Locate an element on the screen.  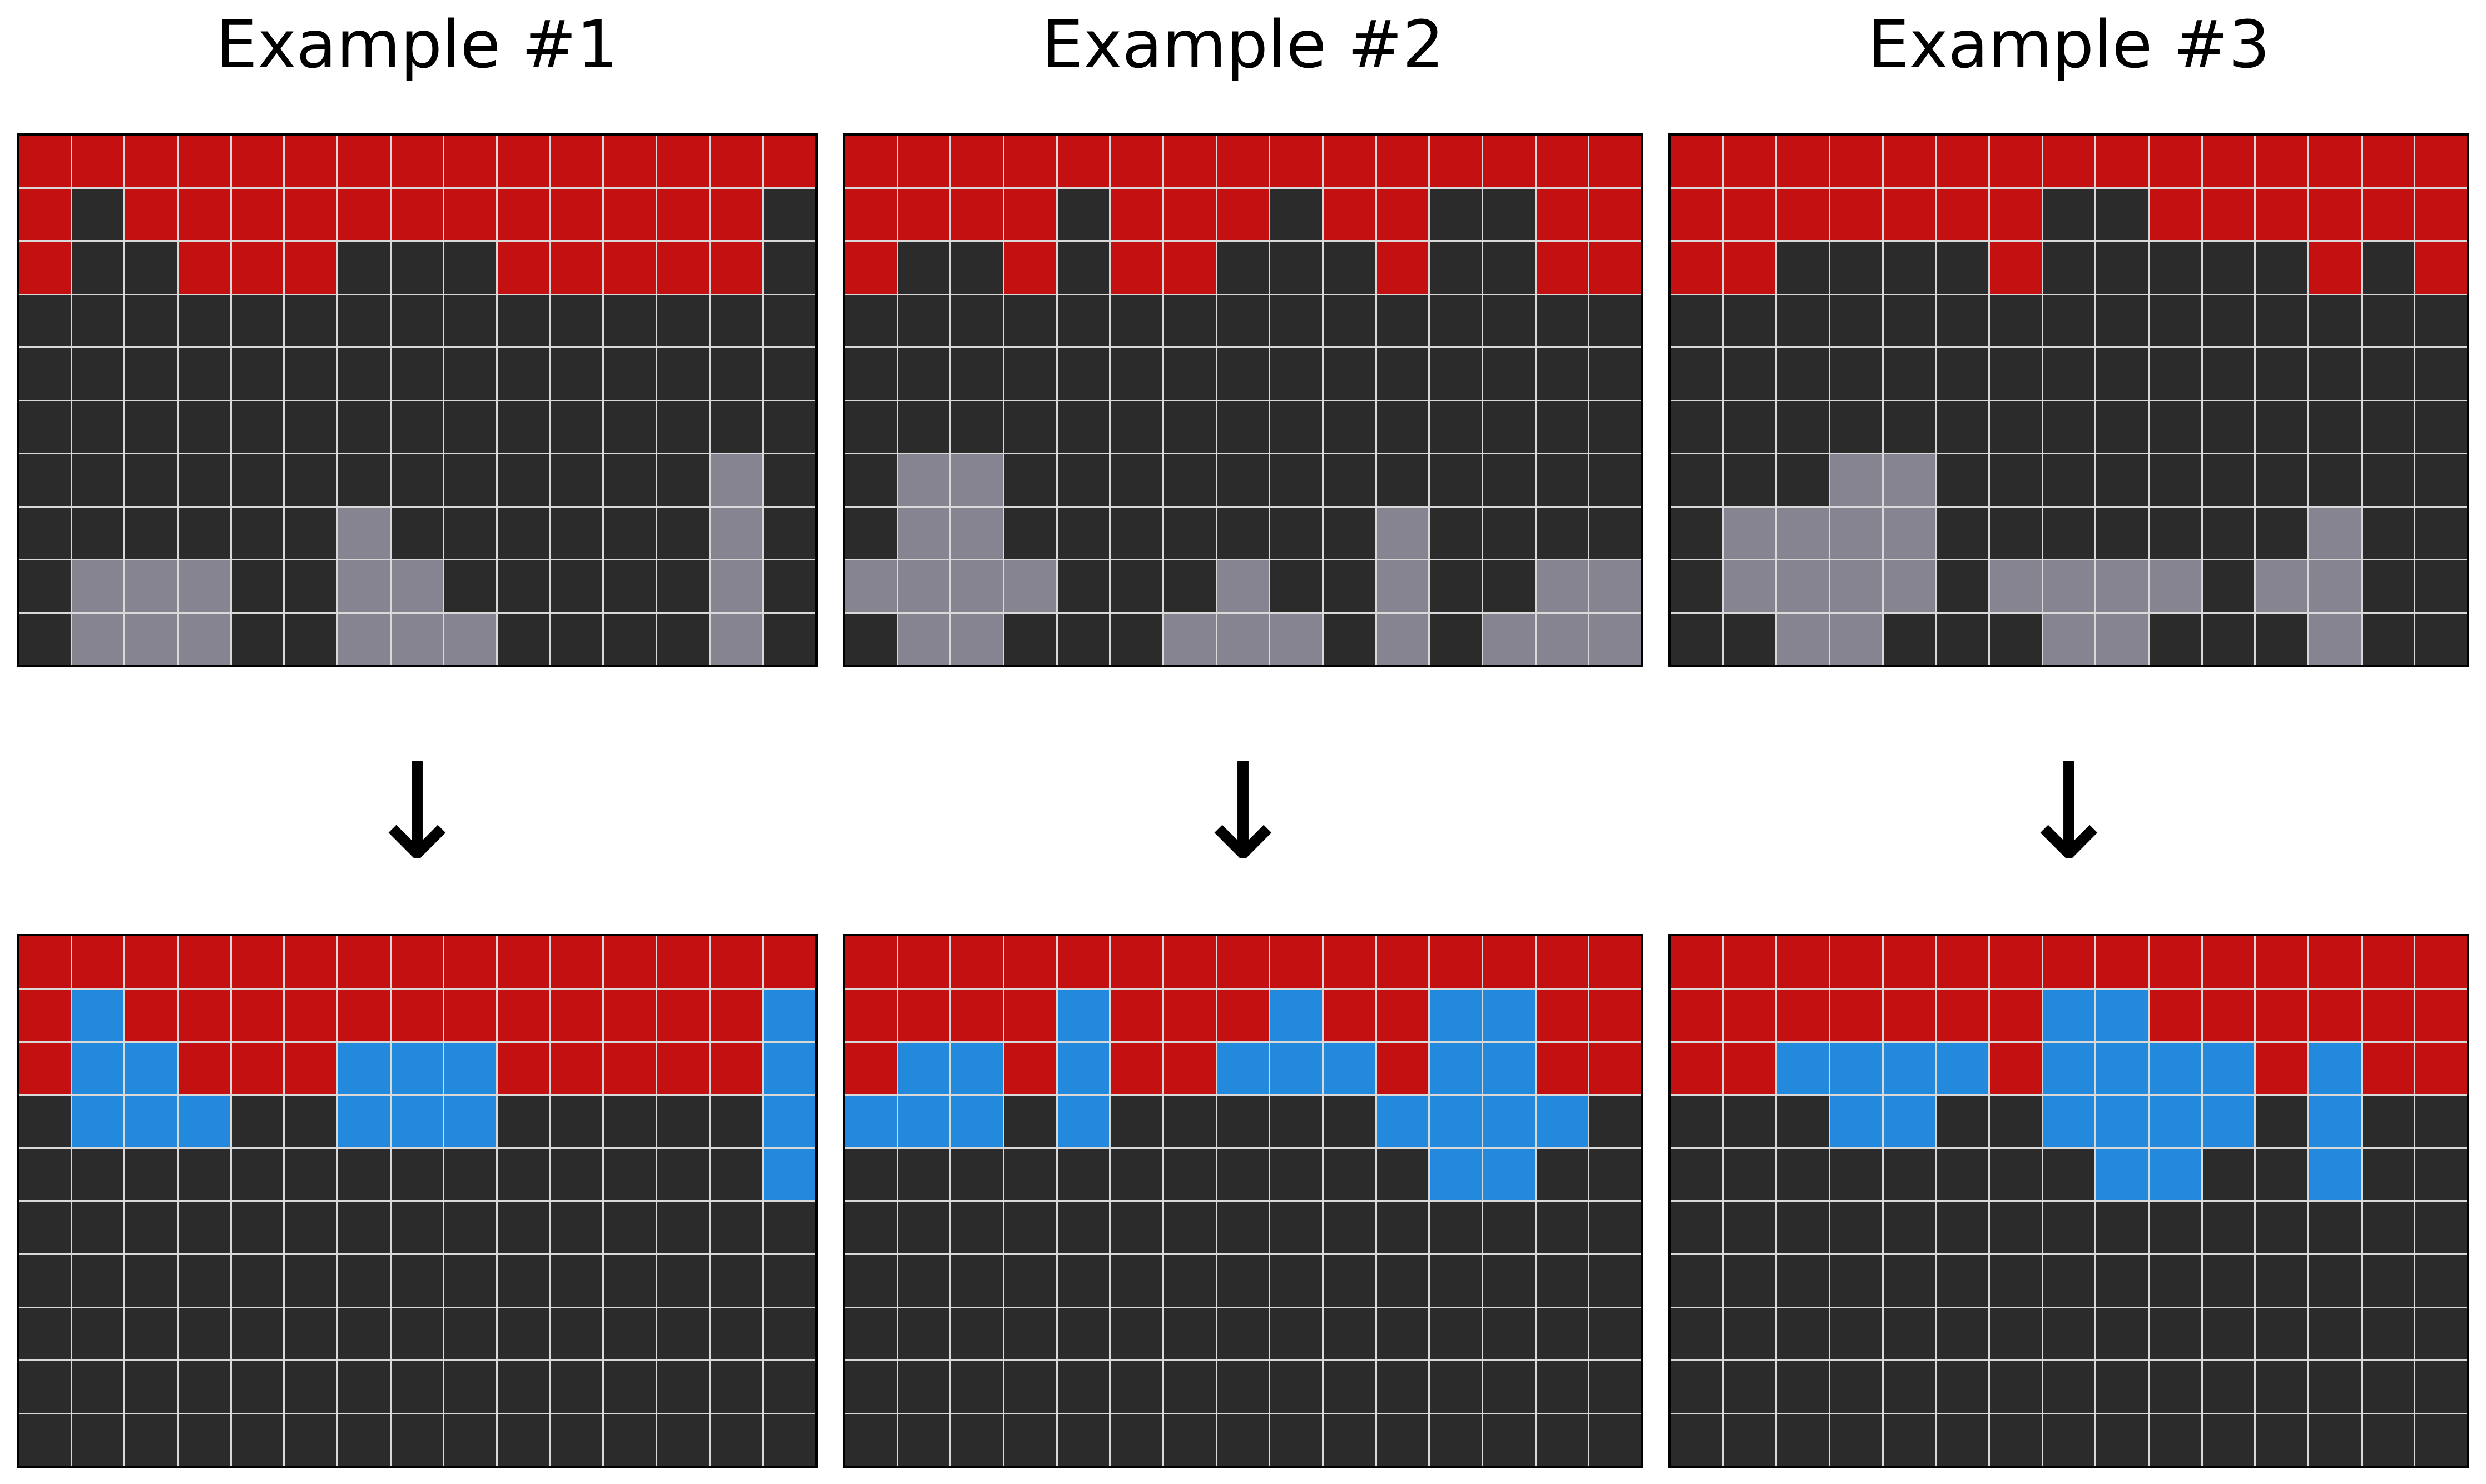
example-3-title: Example #3 is located at coordinates (2069, 44).